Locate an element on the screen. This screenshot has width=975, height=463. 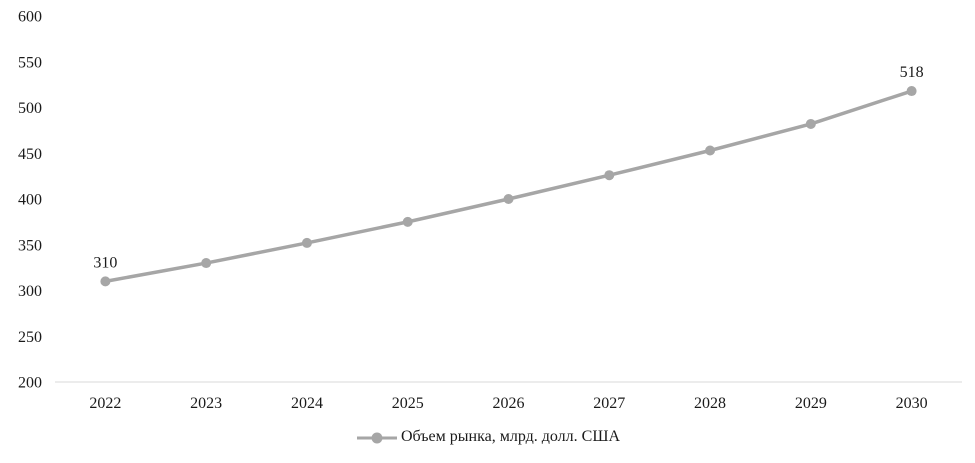
x-axis-label: 2027 is located at coordinates (609, 403).